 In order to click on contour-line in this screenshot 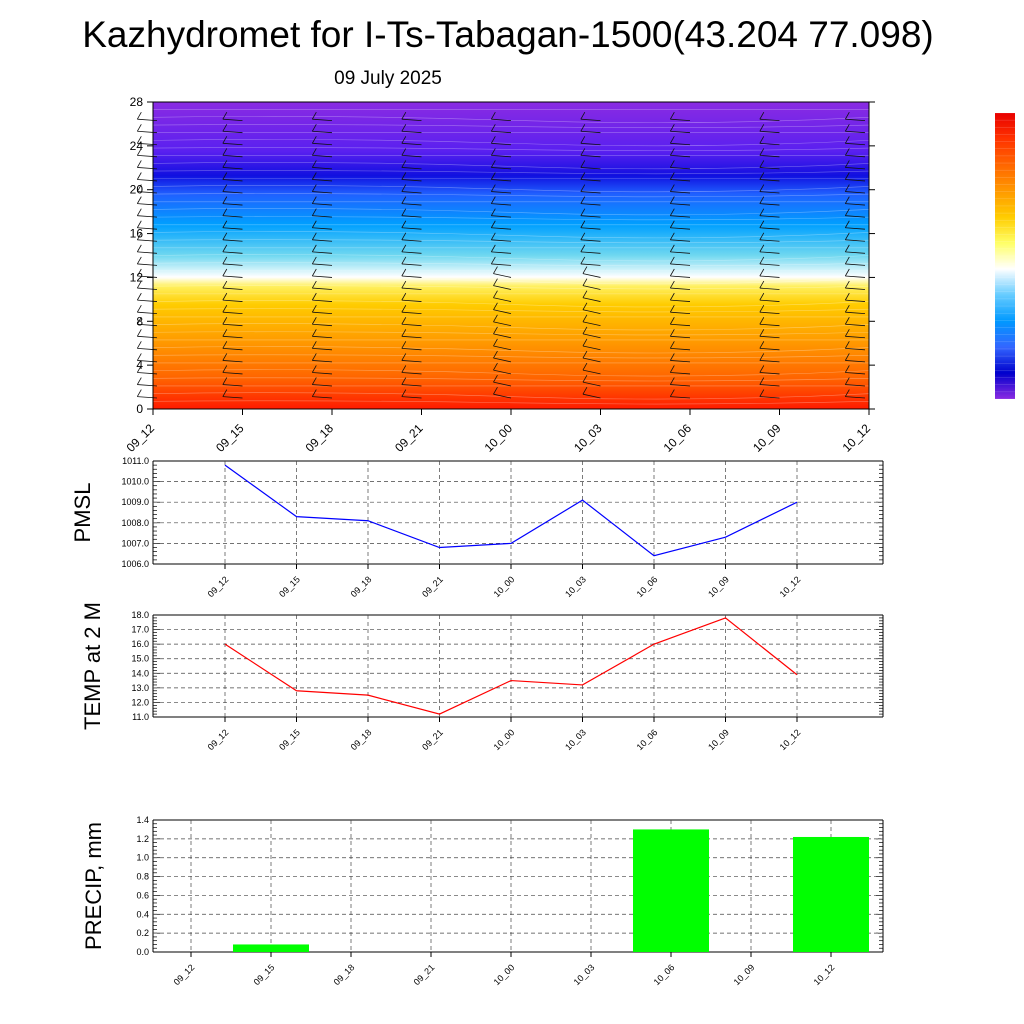, I will do `click(511, 189)`.